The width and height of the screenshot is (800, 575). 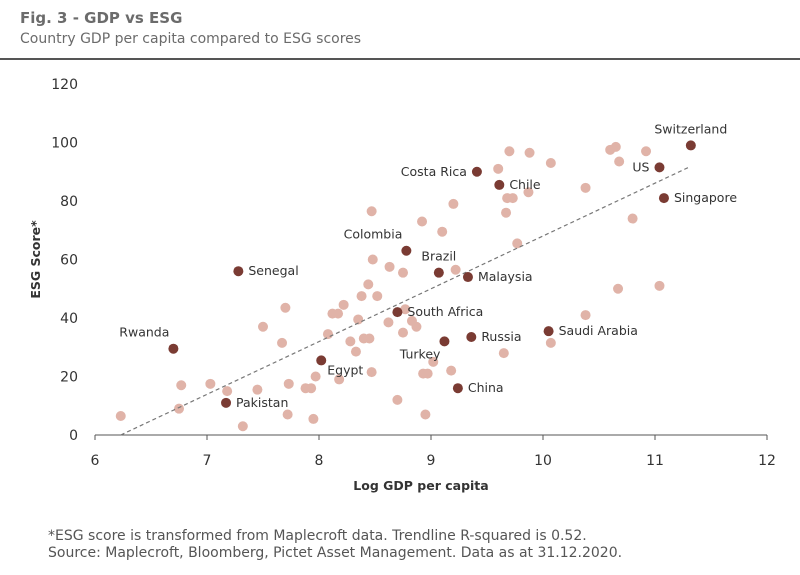 What do you see at coordinates (438, 256) in the screenshot?
I see `country-label-brazil: Brazil` at bounding box center [438, 256].